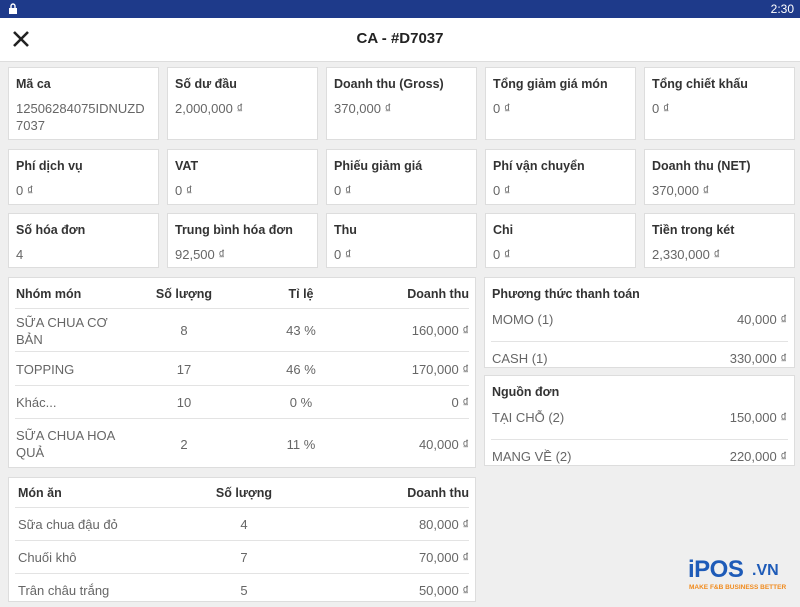 Image resolution: width=800 pixels, height=607 pixels. What do you see at coordinates (700, 84) in the screenshot?
I see `stat-label: Tổng chiết khấu` at bounding box center [700, 84].